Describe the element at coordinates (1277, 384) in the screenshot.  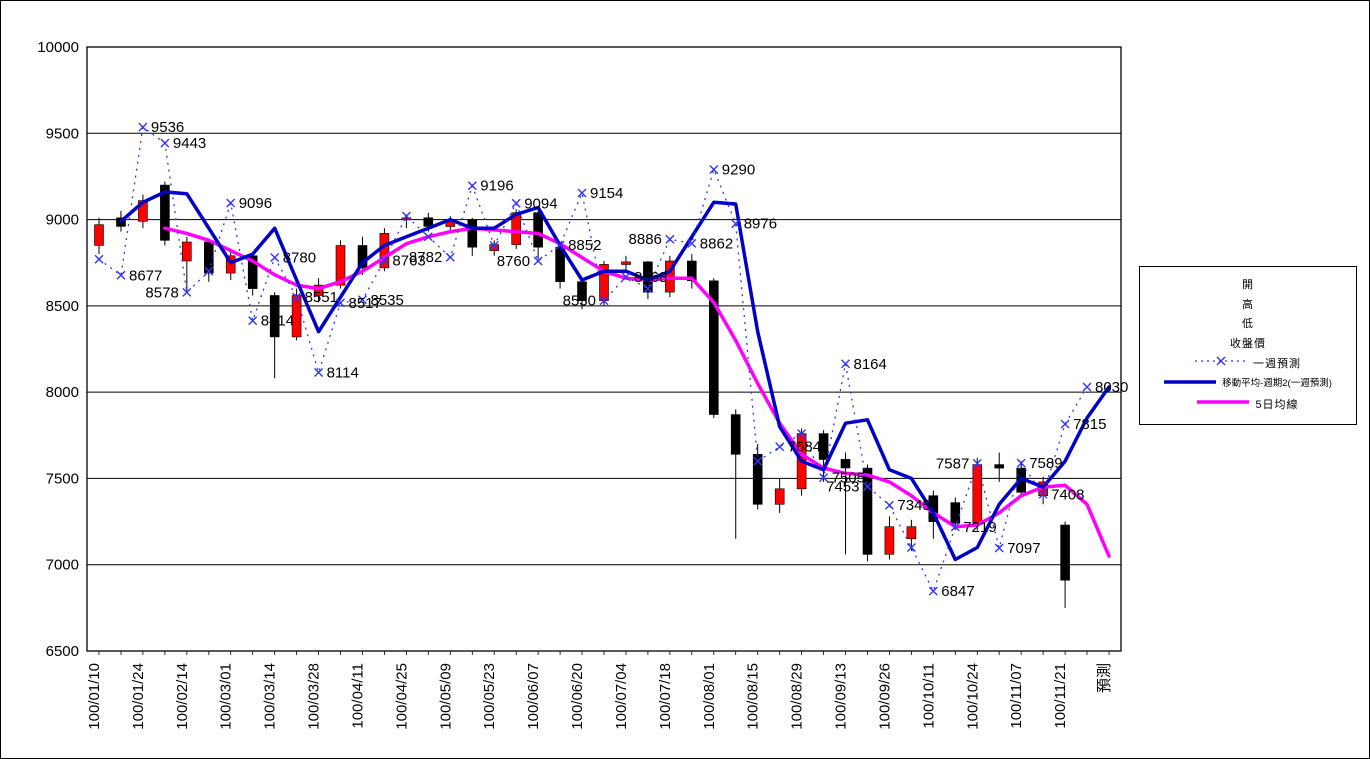
I see `legend-label: 移動平均-週期2(一週預測)` at that location.